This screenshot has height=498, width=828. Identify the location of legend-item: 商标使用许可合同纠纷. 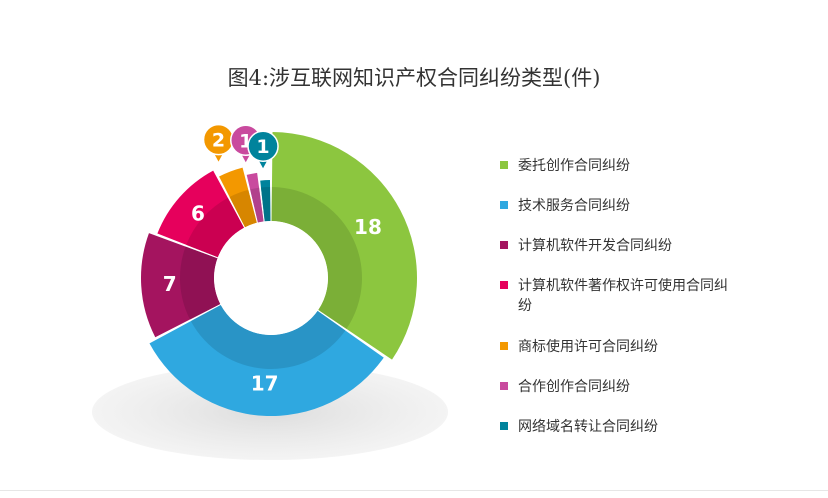
(619, 347).